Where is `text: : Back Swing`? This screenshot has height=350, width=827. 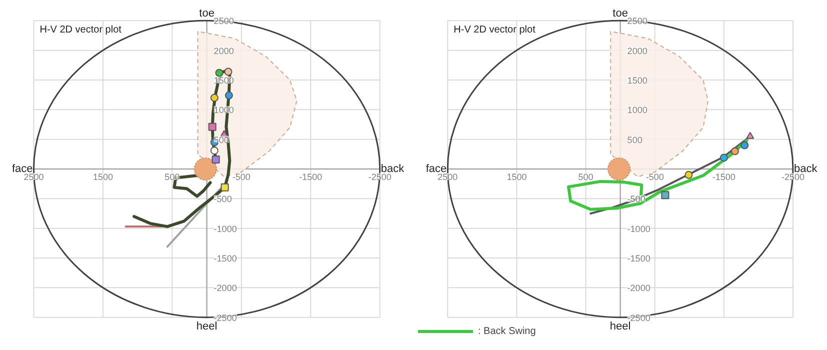 text: : Back Swing is located at coordinates (507, 331).